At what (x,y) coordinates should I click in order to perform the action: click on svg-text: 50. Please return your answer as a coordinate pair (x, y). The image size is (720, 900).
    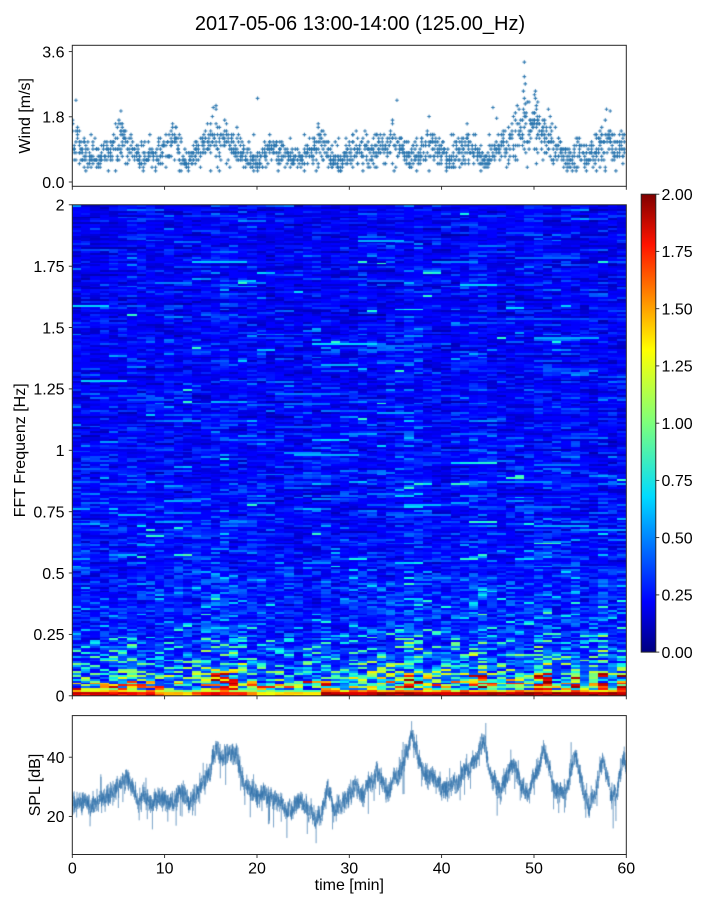
    Looking at the image, I should click on (534, 869).